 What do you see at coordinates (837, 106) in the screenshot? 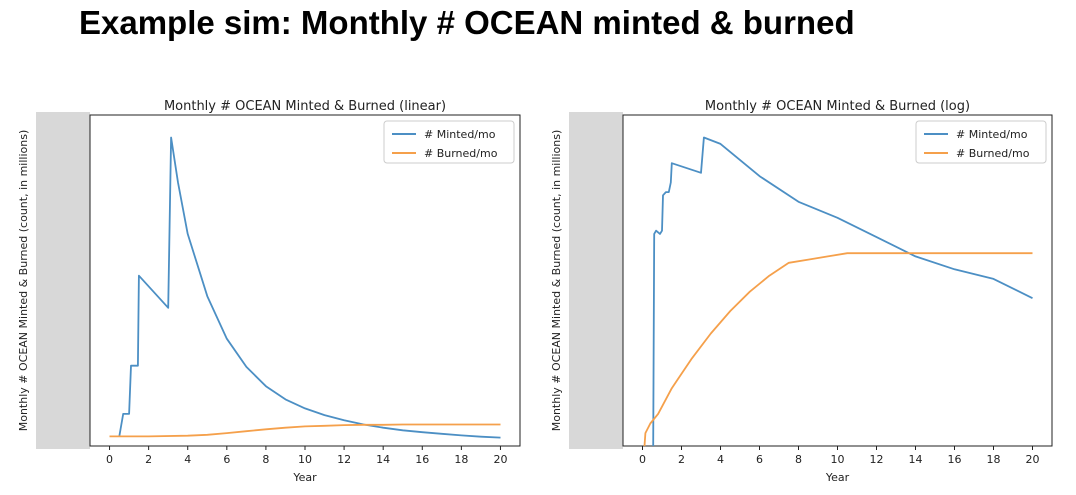
I see `chart-title: Monthly # OCEAN Minted & Burned (log)` at bounding box center [837, 106].